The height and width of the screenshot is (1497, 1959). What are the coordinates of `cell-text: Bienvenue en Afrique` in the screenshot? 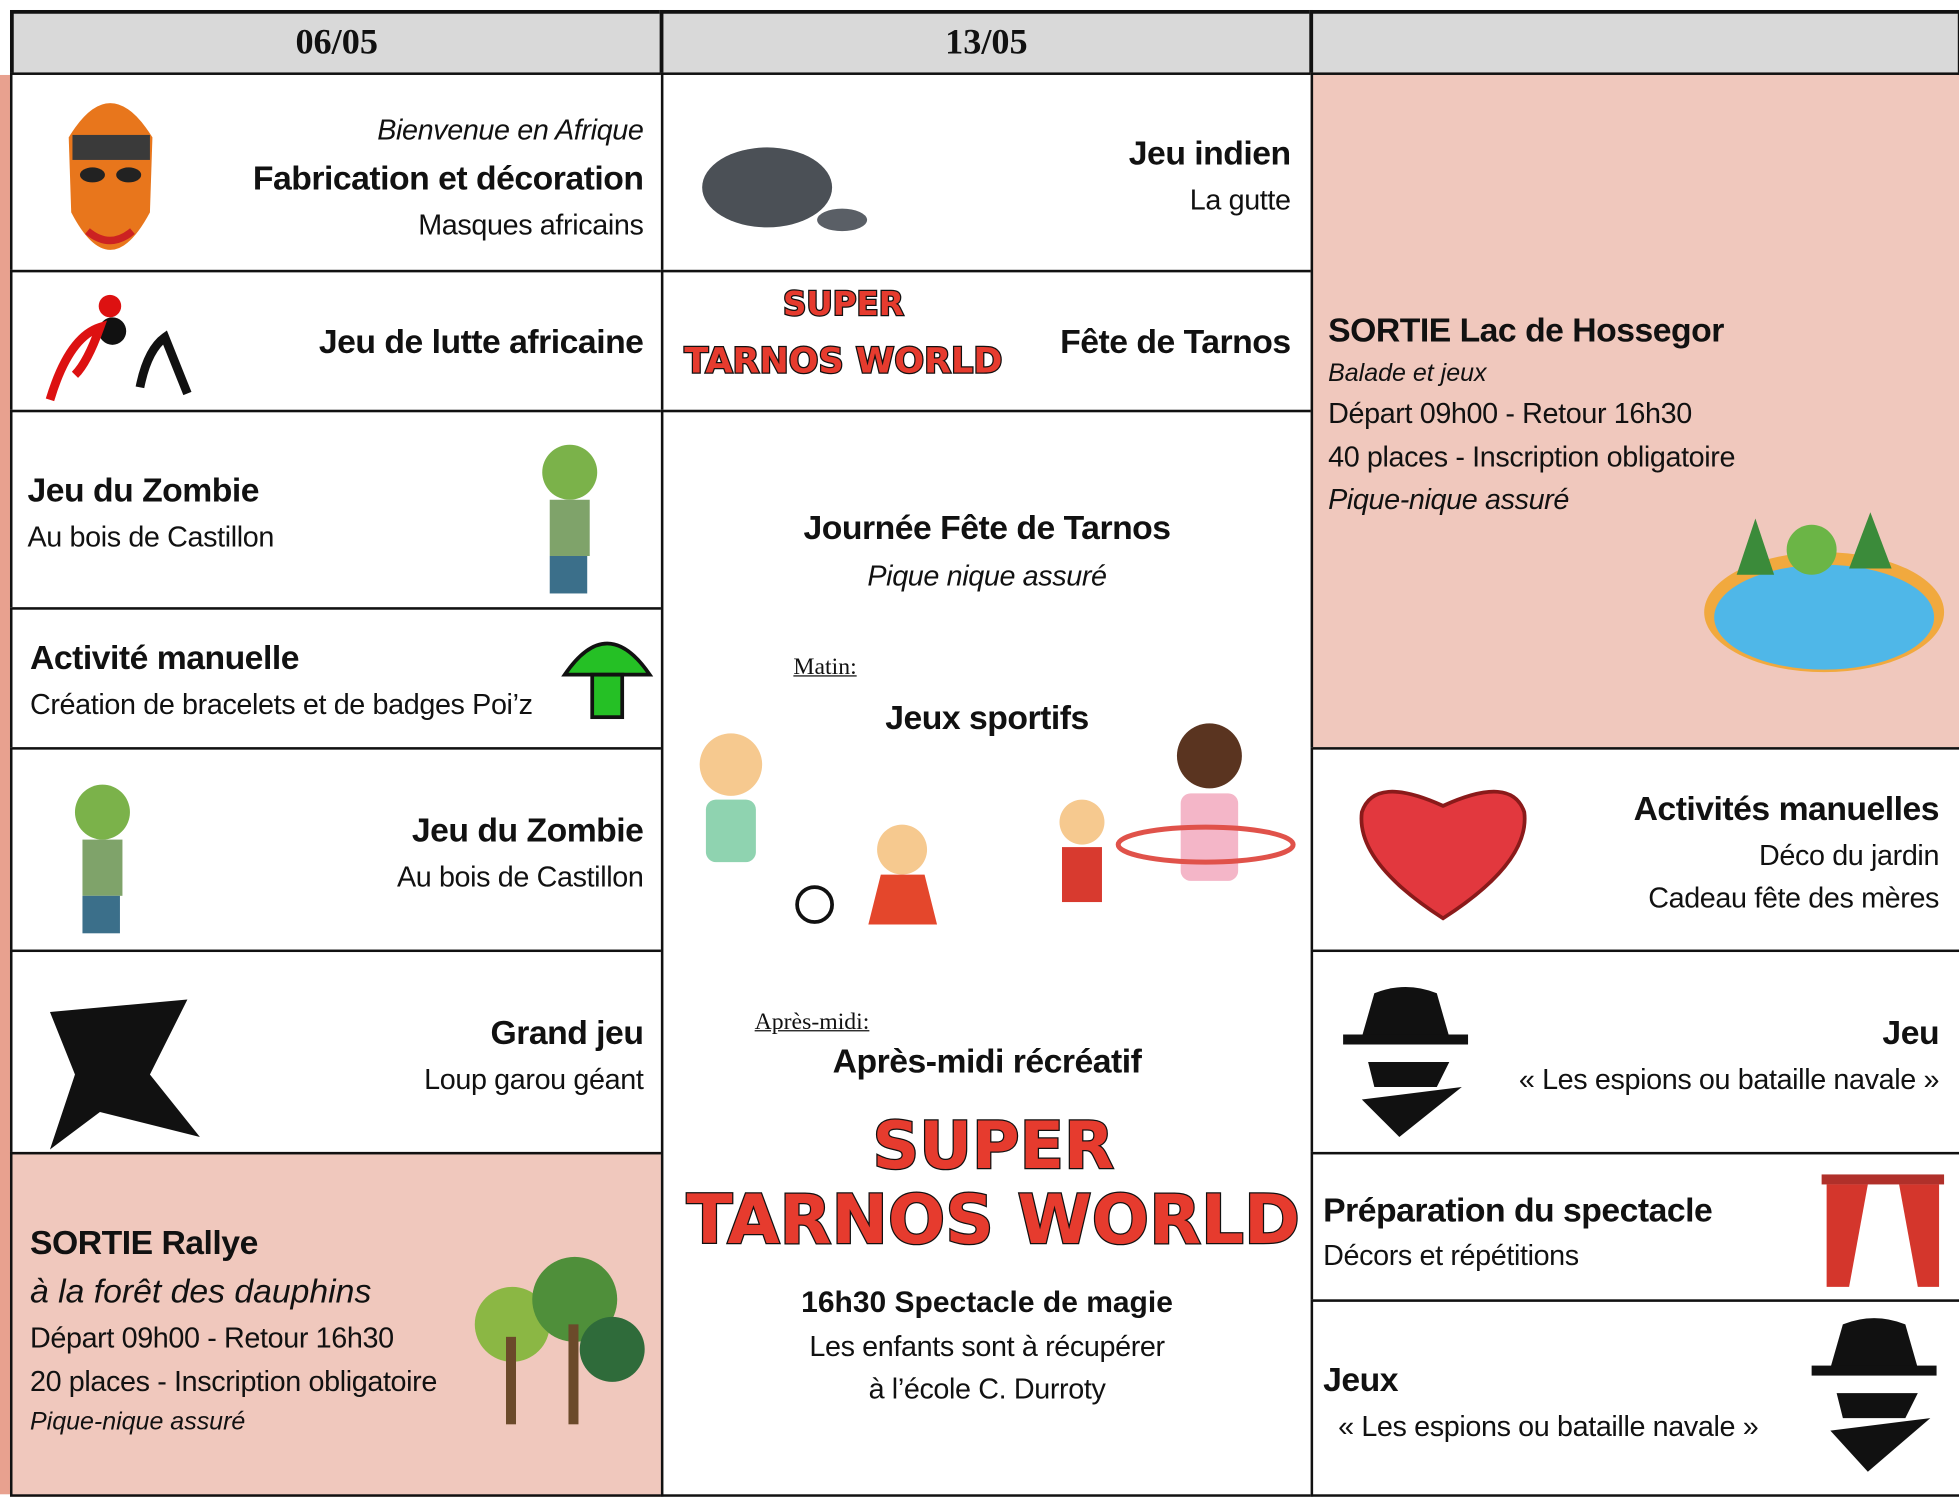 It's located at (510, 129).